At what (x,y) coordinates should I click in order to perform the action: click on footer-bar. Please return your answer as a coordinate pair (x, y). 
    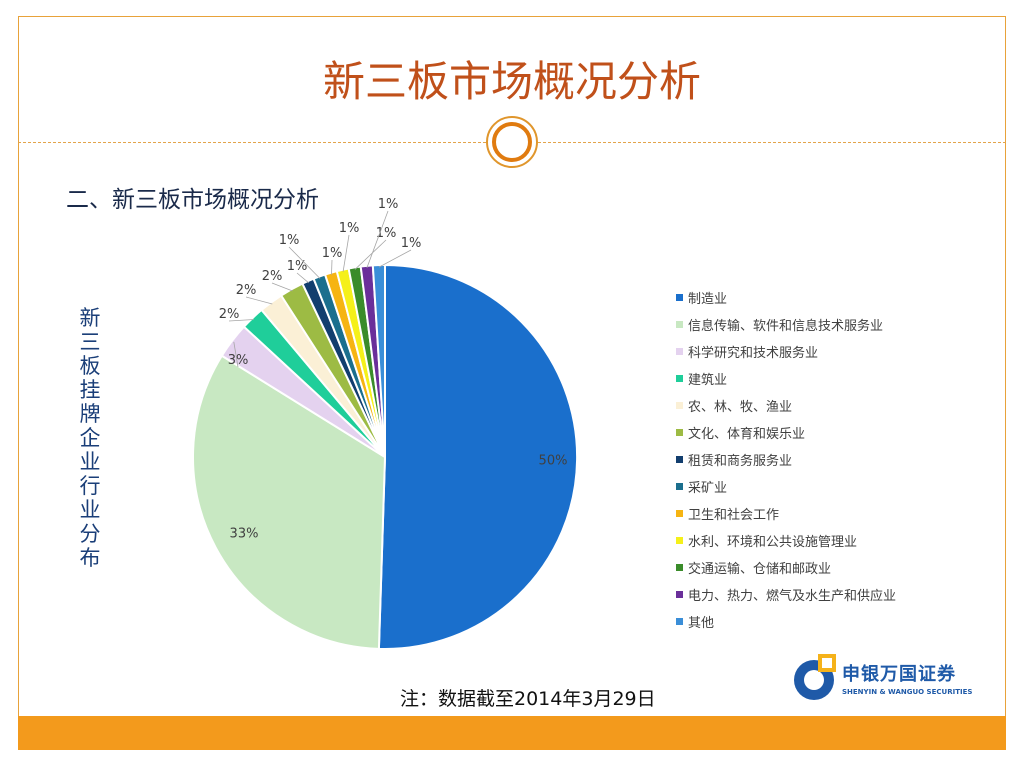
    Looking at the image, I should click on (512, 733).